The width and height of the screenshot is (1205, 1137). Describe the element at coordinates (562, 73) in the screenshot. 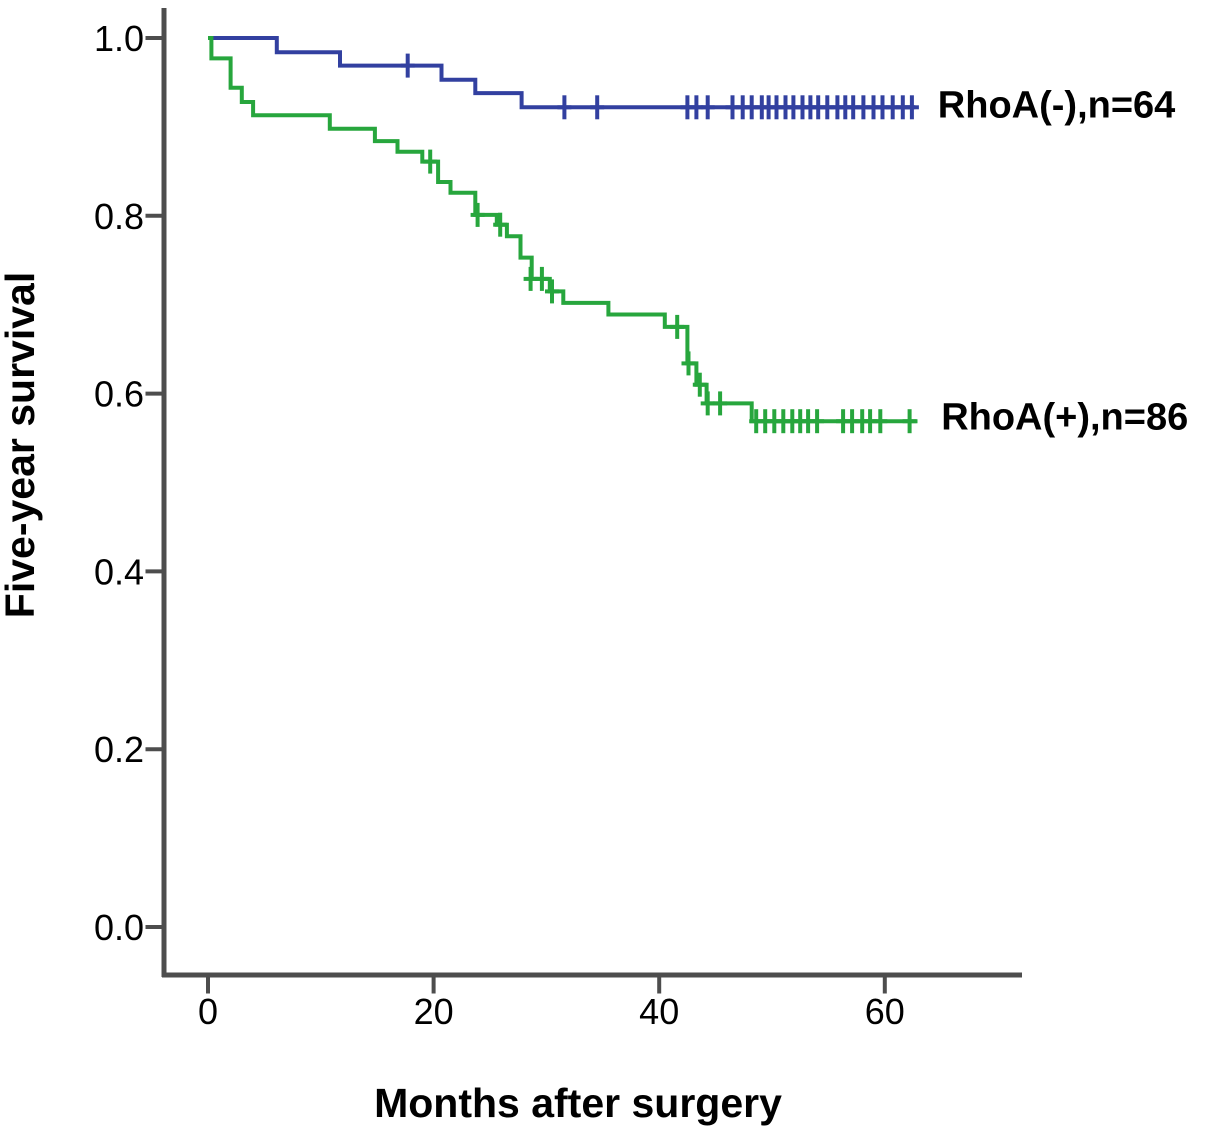

I see `survival-curve-RhoA-negative` at that location.